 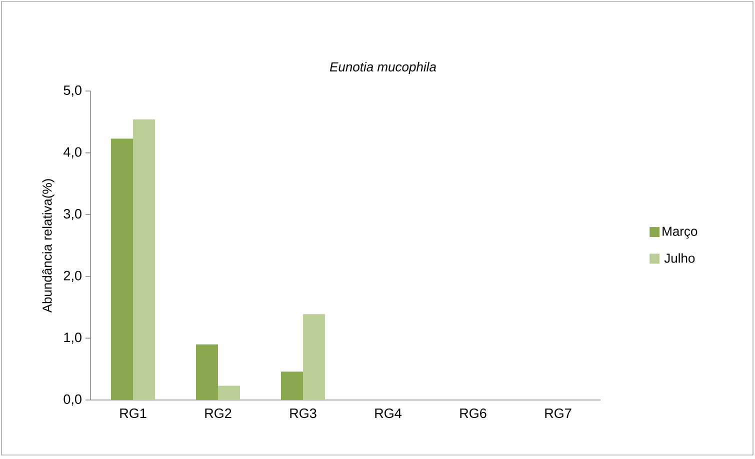 What do you see at coordinates (473, 413) in the screenshot?
I see `x-tick-label: RG6` at bounding box center [473, 413].